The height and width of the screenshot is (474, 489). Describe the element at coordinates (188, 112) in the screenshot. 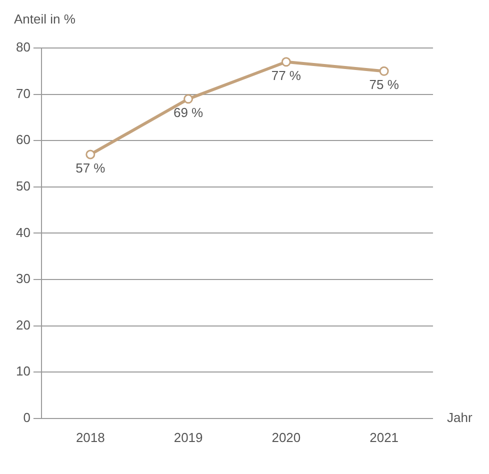

I see `data-label: 69 %` at that location.